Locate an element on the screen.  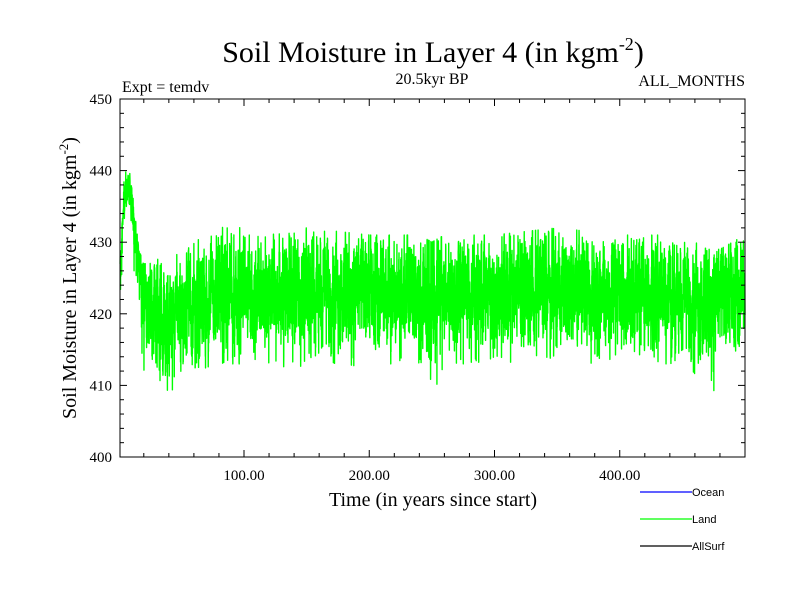
legend: Ocean Land AllSurf is located at coordinates (682, 520).